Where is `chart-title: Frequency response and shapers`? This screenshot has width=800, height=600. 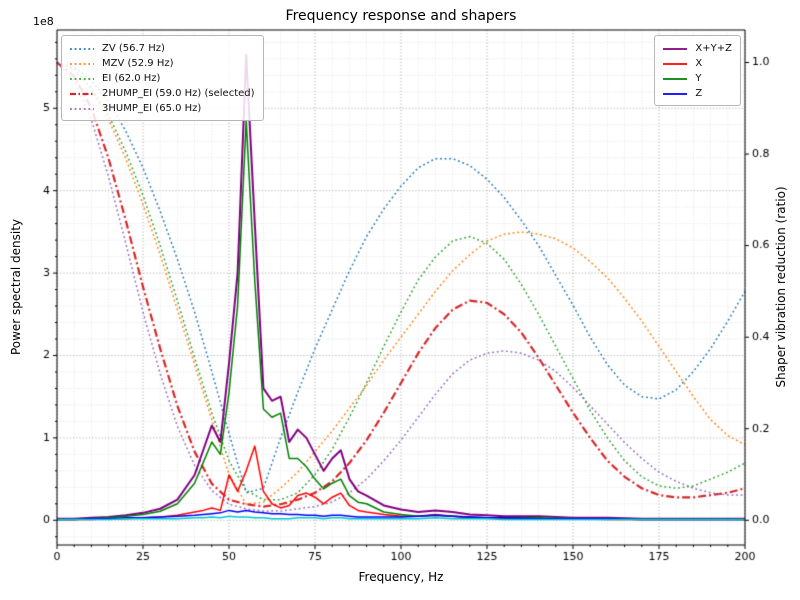
chart-title: Frequency response and shapers is located at coordinates (401, 16).